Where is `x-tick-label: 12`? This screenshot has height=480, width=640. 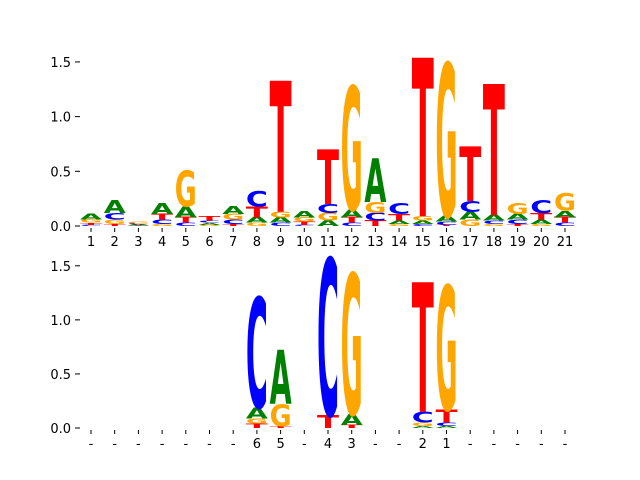 x-tick-label: 12 is located at coordinates (351, 242).